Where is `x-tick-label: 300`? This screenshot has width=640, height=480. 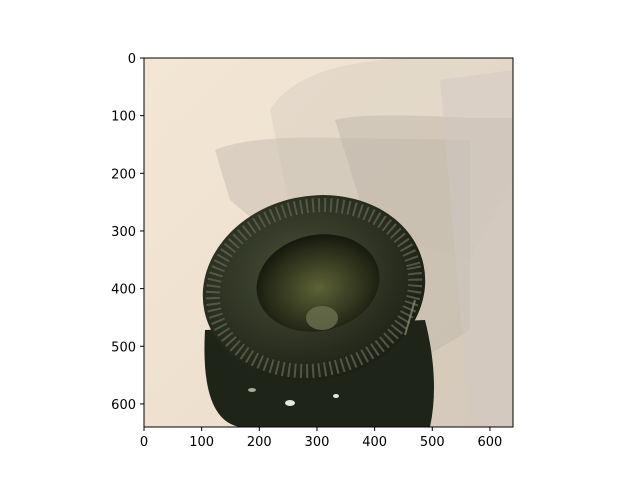
x-tick-label: 300 is located at coordinates (317, 442).